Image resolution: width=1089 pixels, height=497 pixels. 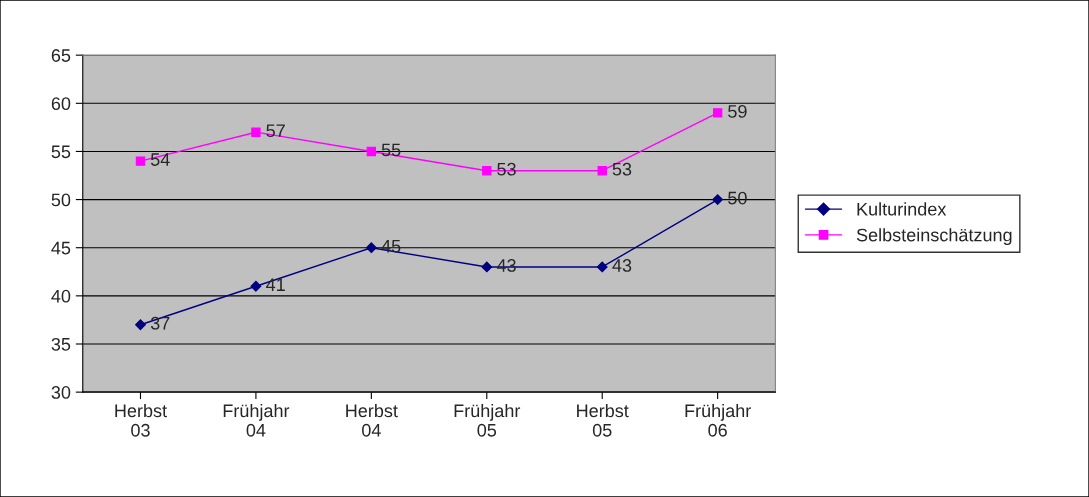 I want to click on data-label: 53, so click(x=622, y=169).